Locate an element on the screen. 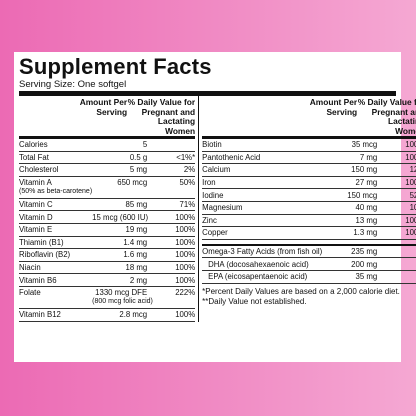  nutrient-name-text: Zinc is located at coordinates (209, 220).